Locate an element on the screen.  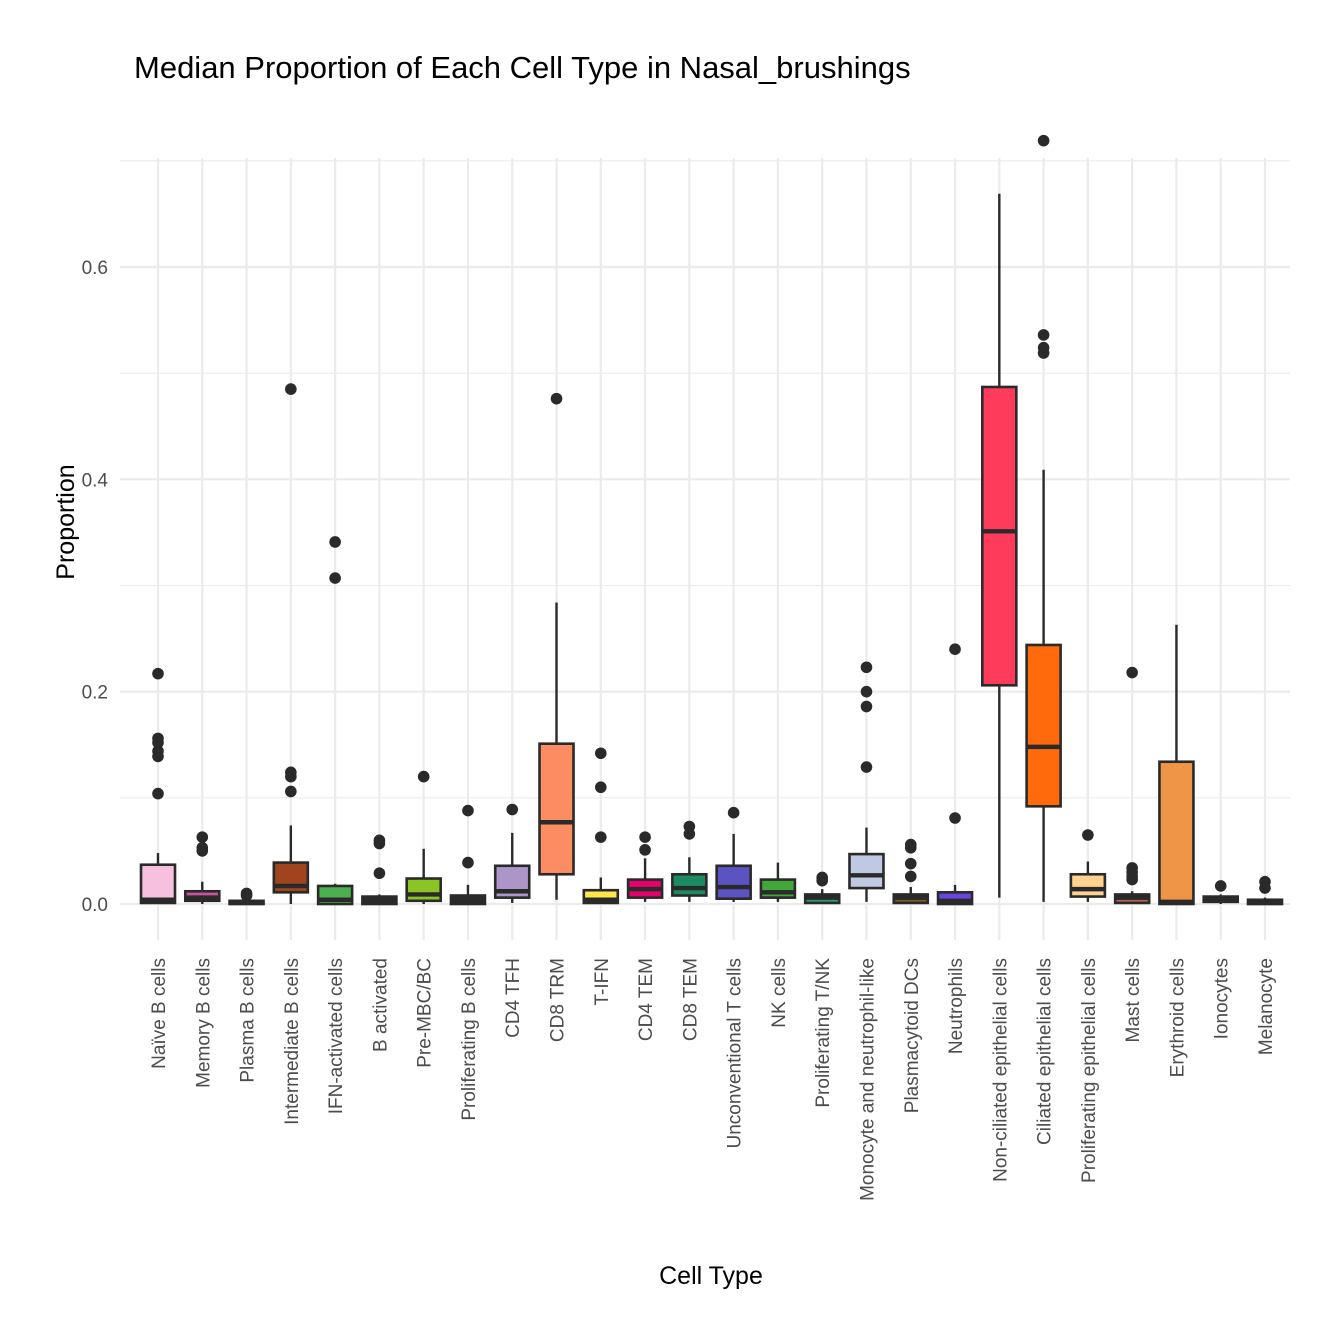
box-plasma-b-cells is located at coordinates (246, 896).